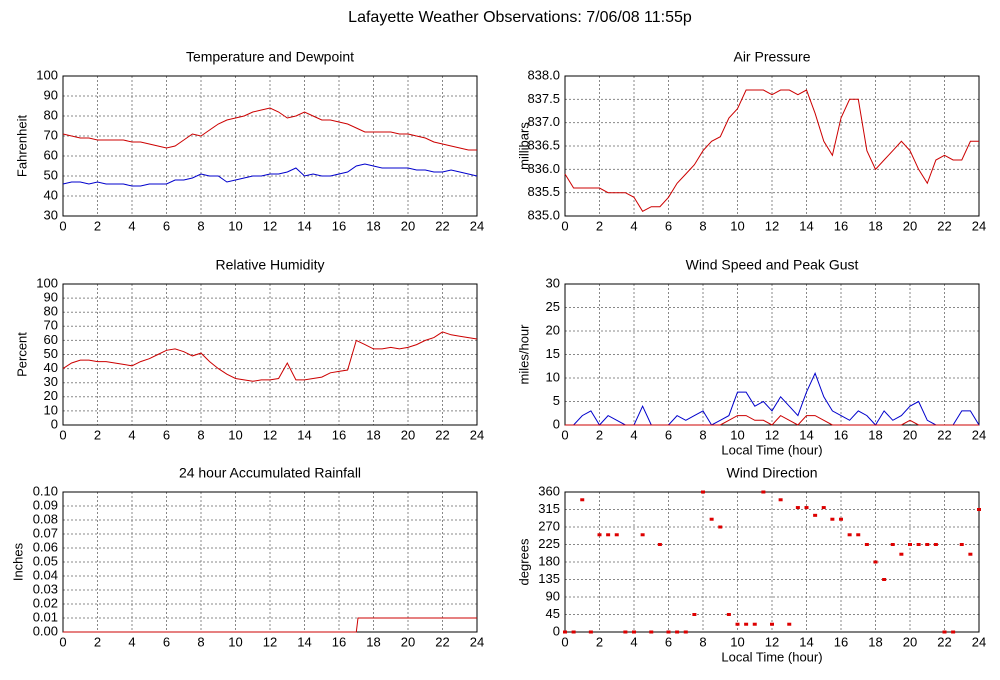 The image size is (1000, 680). Describe the element at coordinates (45, 602) in the screenshot. I see `y-tick-label: 0.02` at that location.